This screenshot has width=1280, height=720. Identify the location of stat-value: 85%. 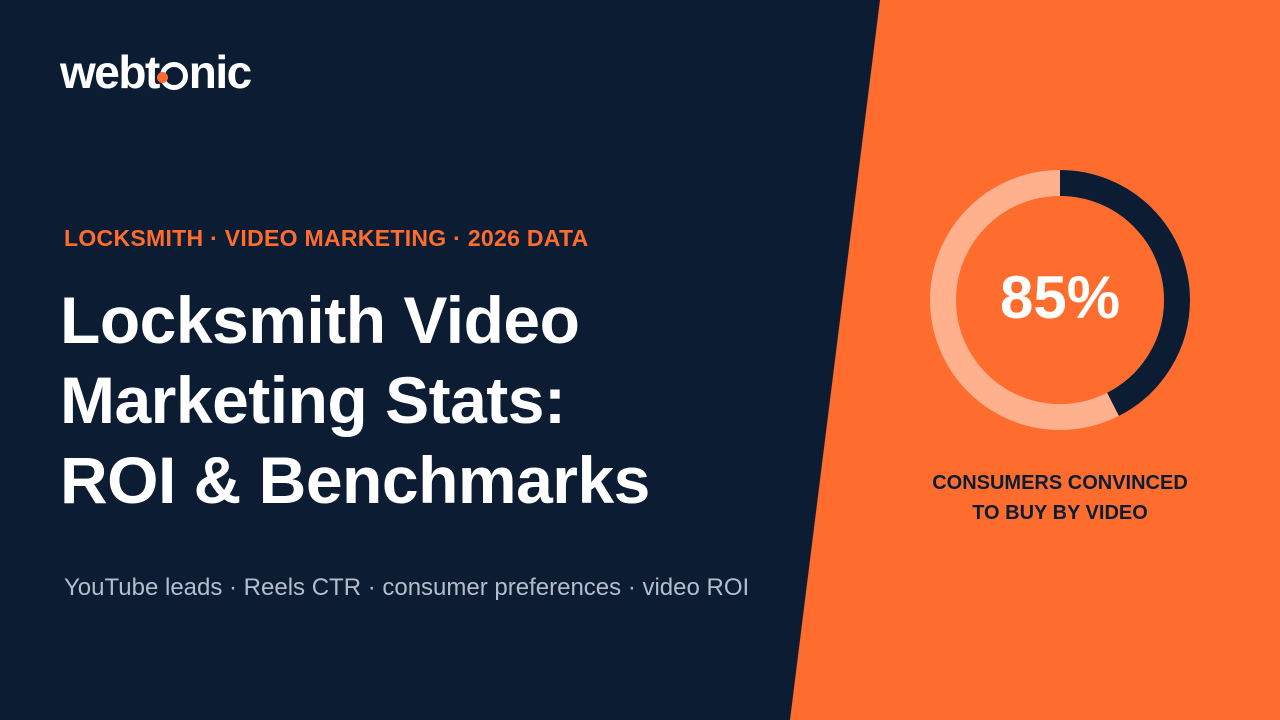
(1060, 297).